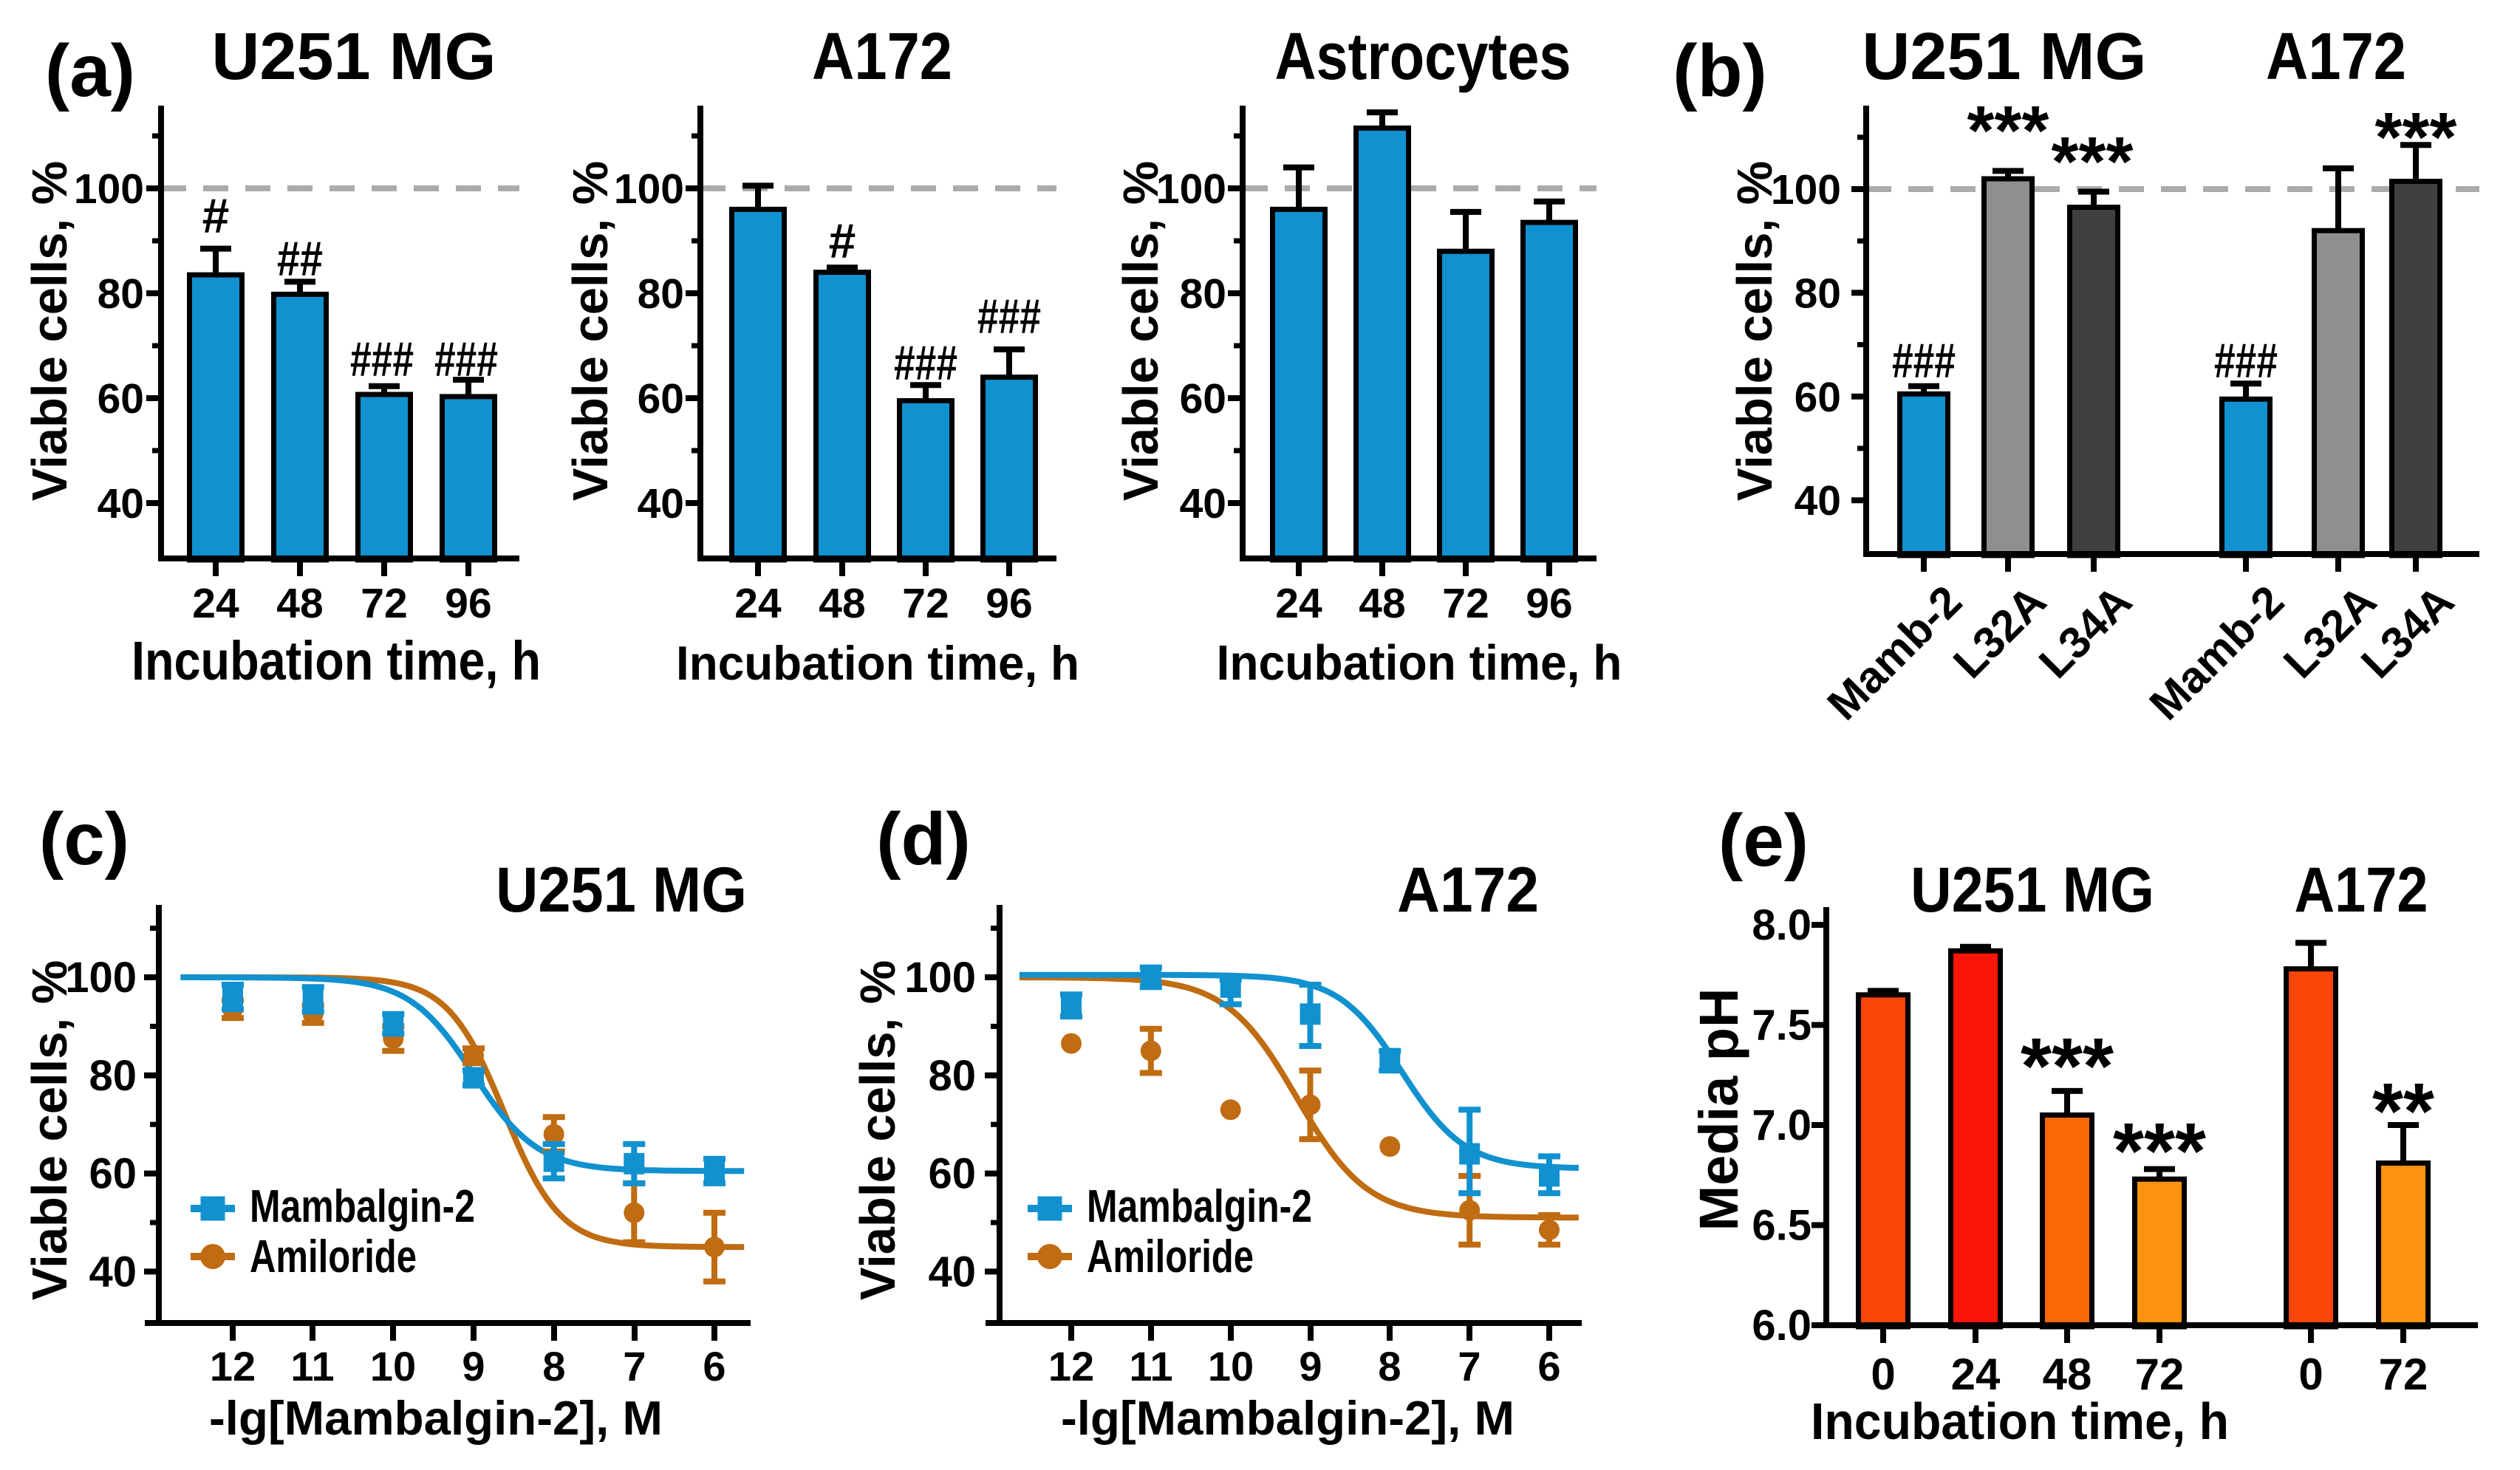 Image resolution: width=2520 pixels, height=1470 pixels. What do you see at coordinates (924, 839) in the screenshot?
I see `svg-text: (d)` at bounding box center [924, 839].